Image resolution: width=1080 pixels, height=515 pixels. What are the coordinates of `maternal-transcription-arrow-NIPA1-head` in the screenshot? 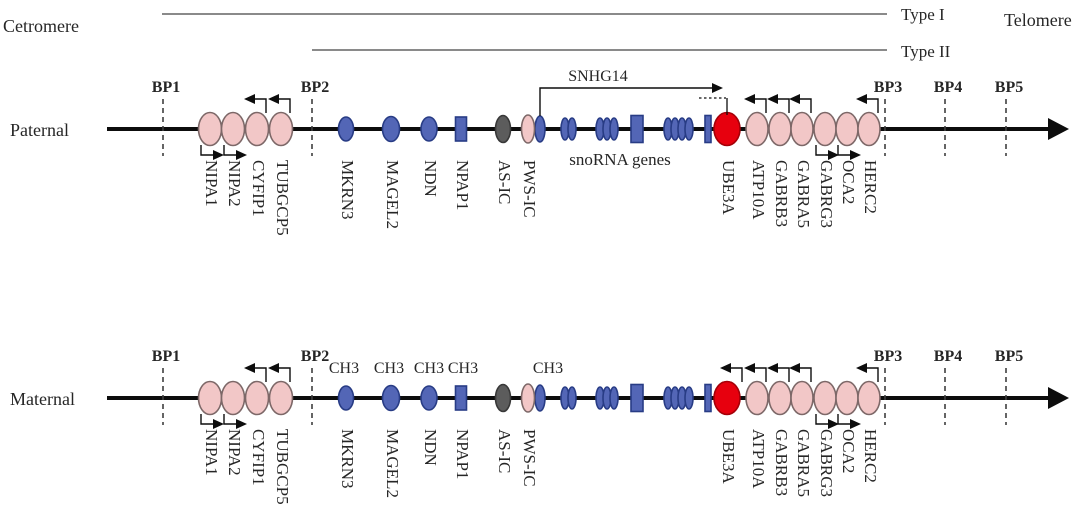 It's located at (218, 424).